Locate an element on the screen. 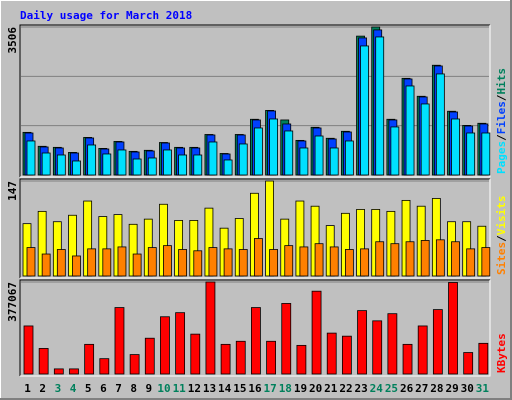 The width and height of the screenshot is (512, 400). legend-entry: Sites is located at coordinates (501, 258).